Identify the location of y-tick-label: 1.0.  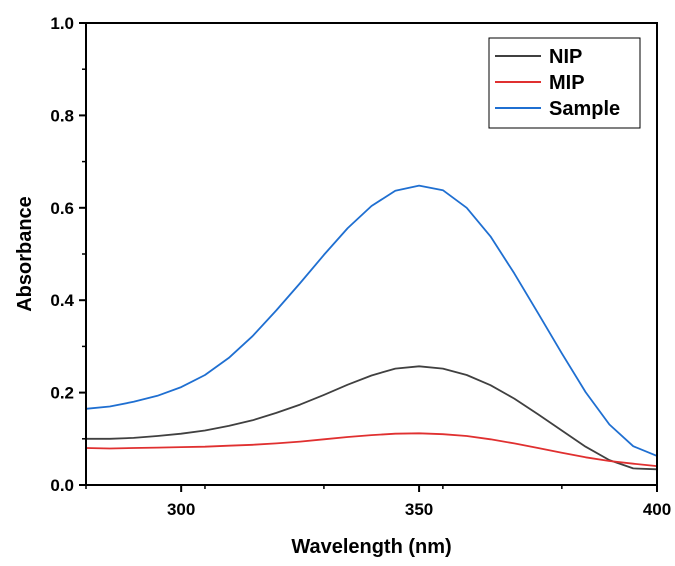
(62, 23).